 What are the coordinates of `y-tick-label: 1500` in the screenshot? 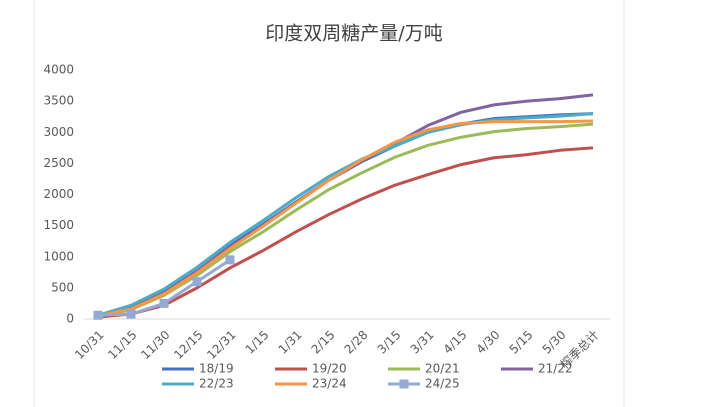 It's located at (58, 225).